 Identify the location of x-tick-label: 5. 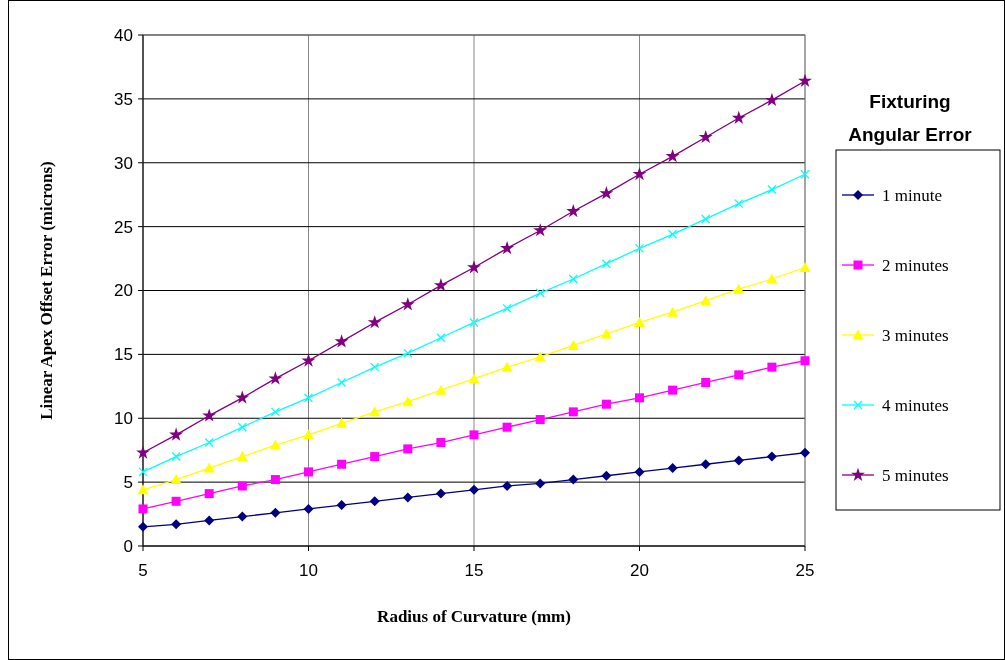
(143, 570).